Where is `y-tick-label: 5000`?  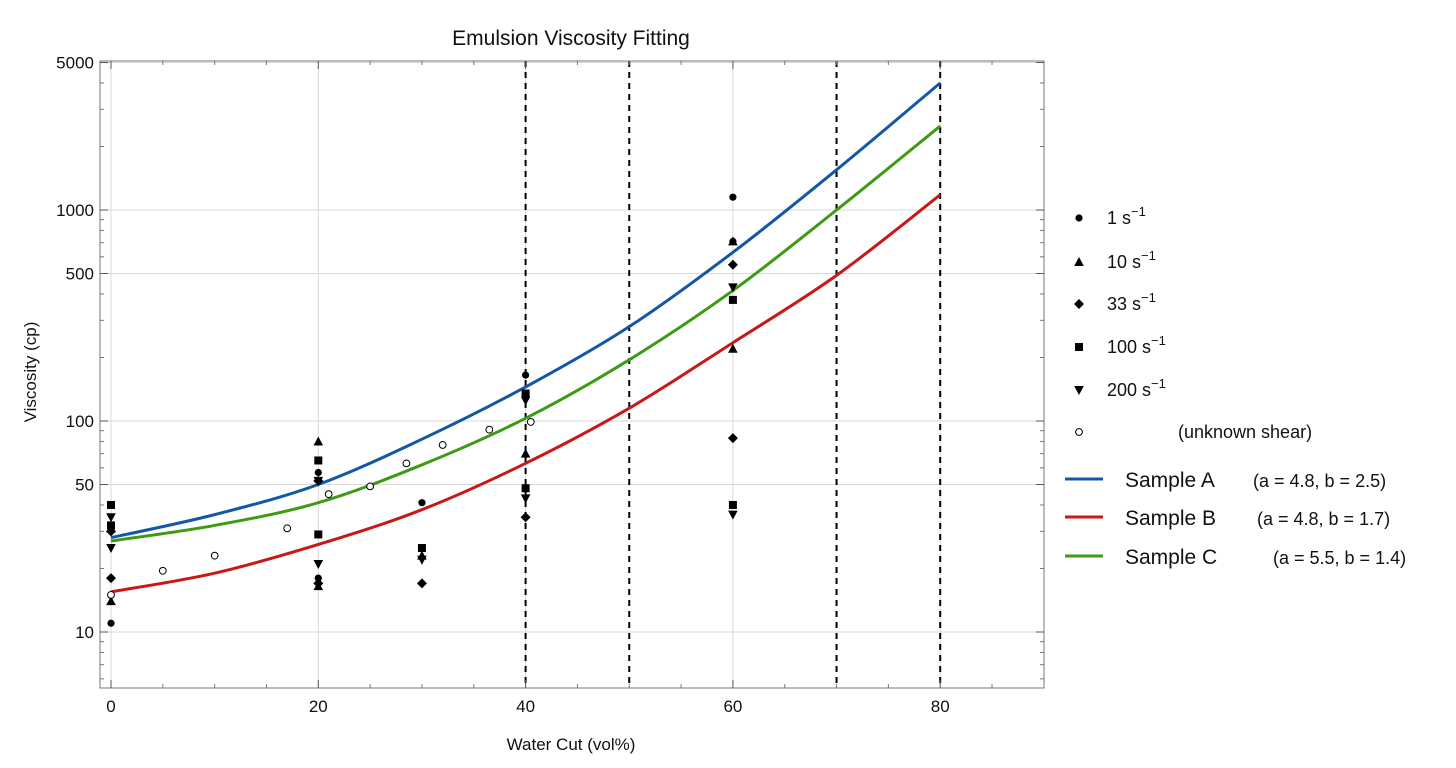 y-tick-label: 5000 is located at coordinates (75, 63).